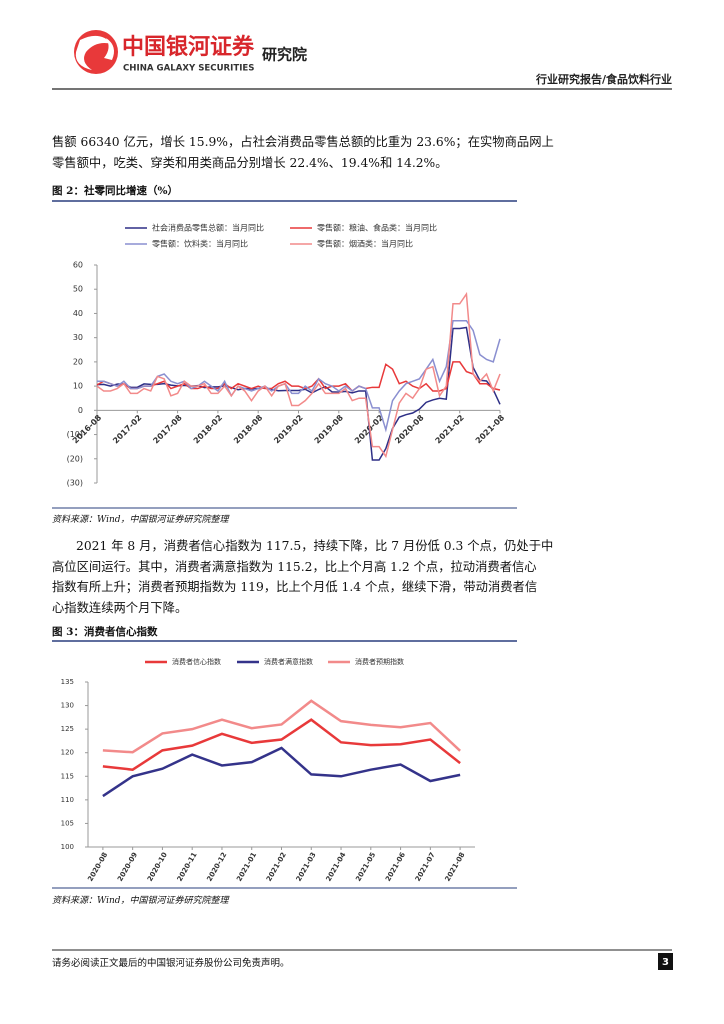  Describe the element at coordinates (78, 361) in the screenshot. I see `y-tick-label: 20` at that location.